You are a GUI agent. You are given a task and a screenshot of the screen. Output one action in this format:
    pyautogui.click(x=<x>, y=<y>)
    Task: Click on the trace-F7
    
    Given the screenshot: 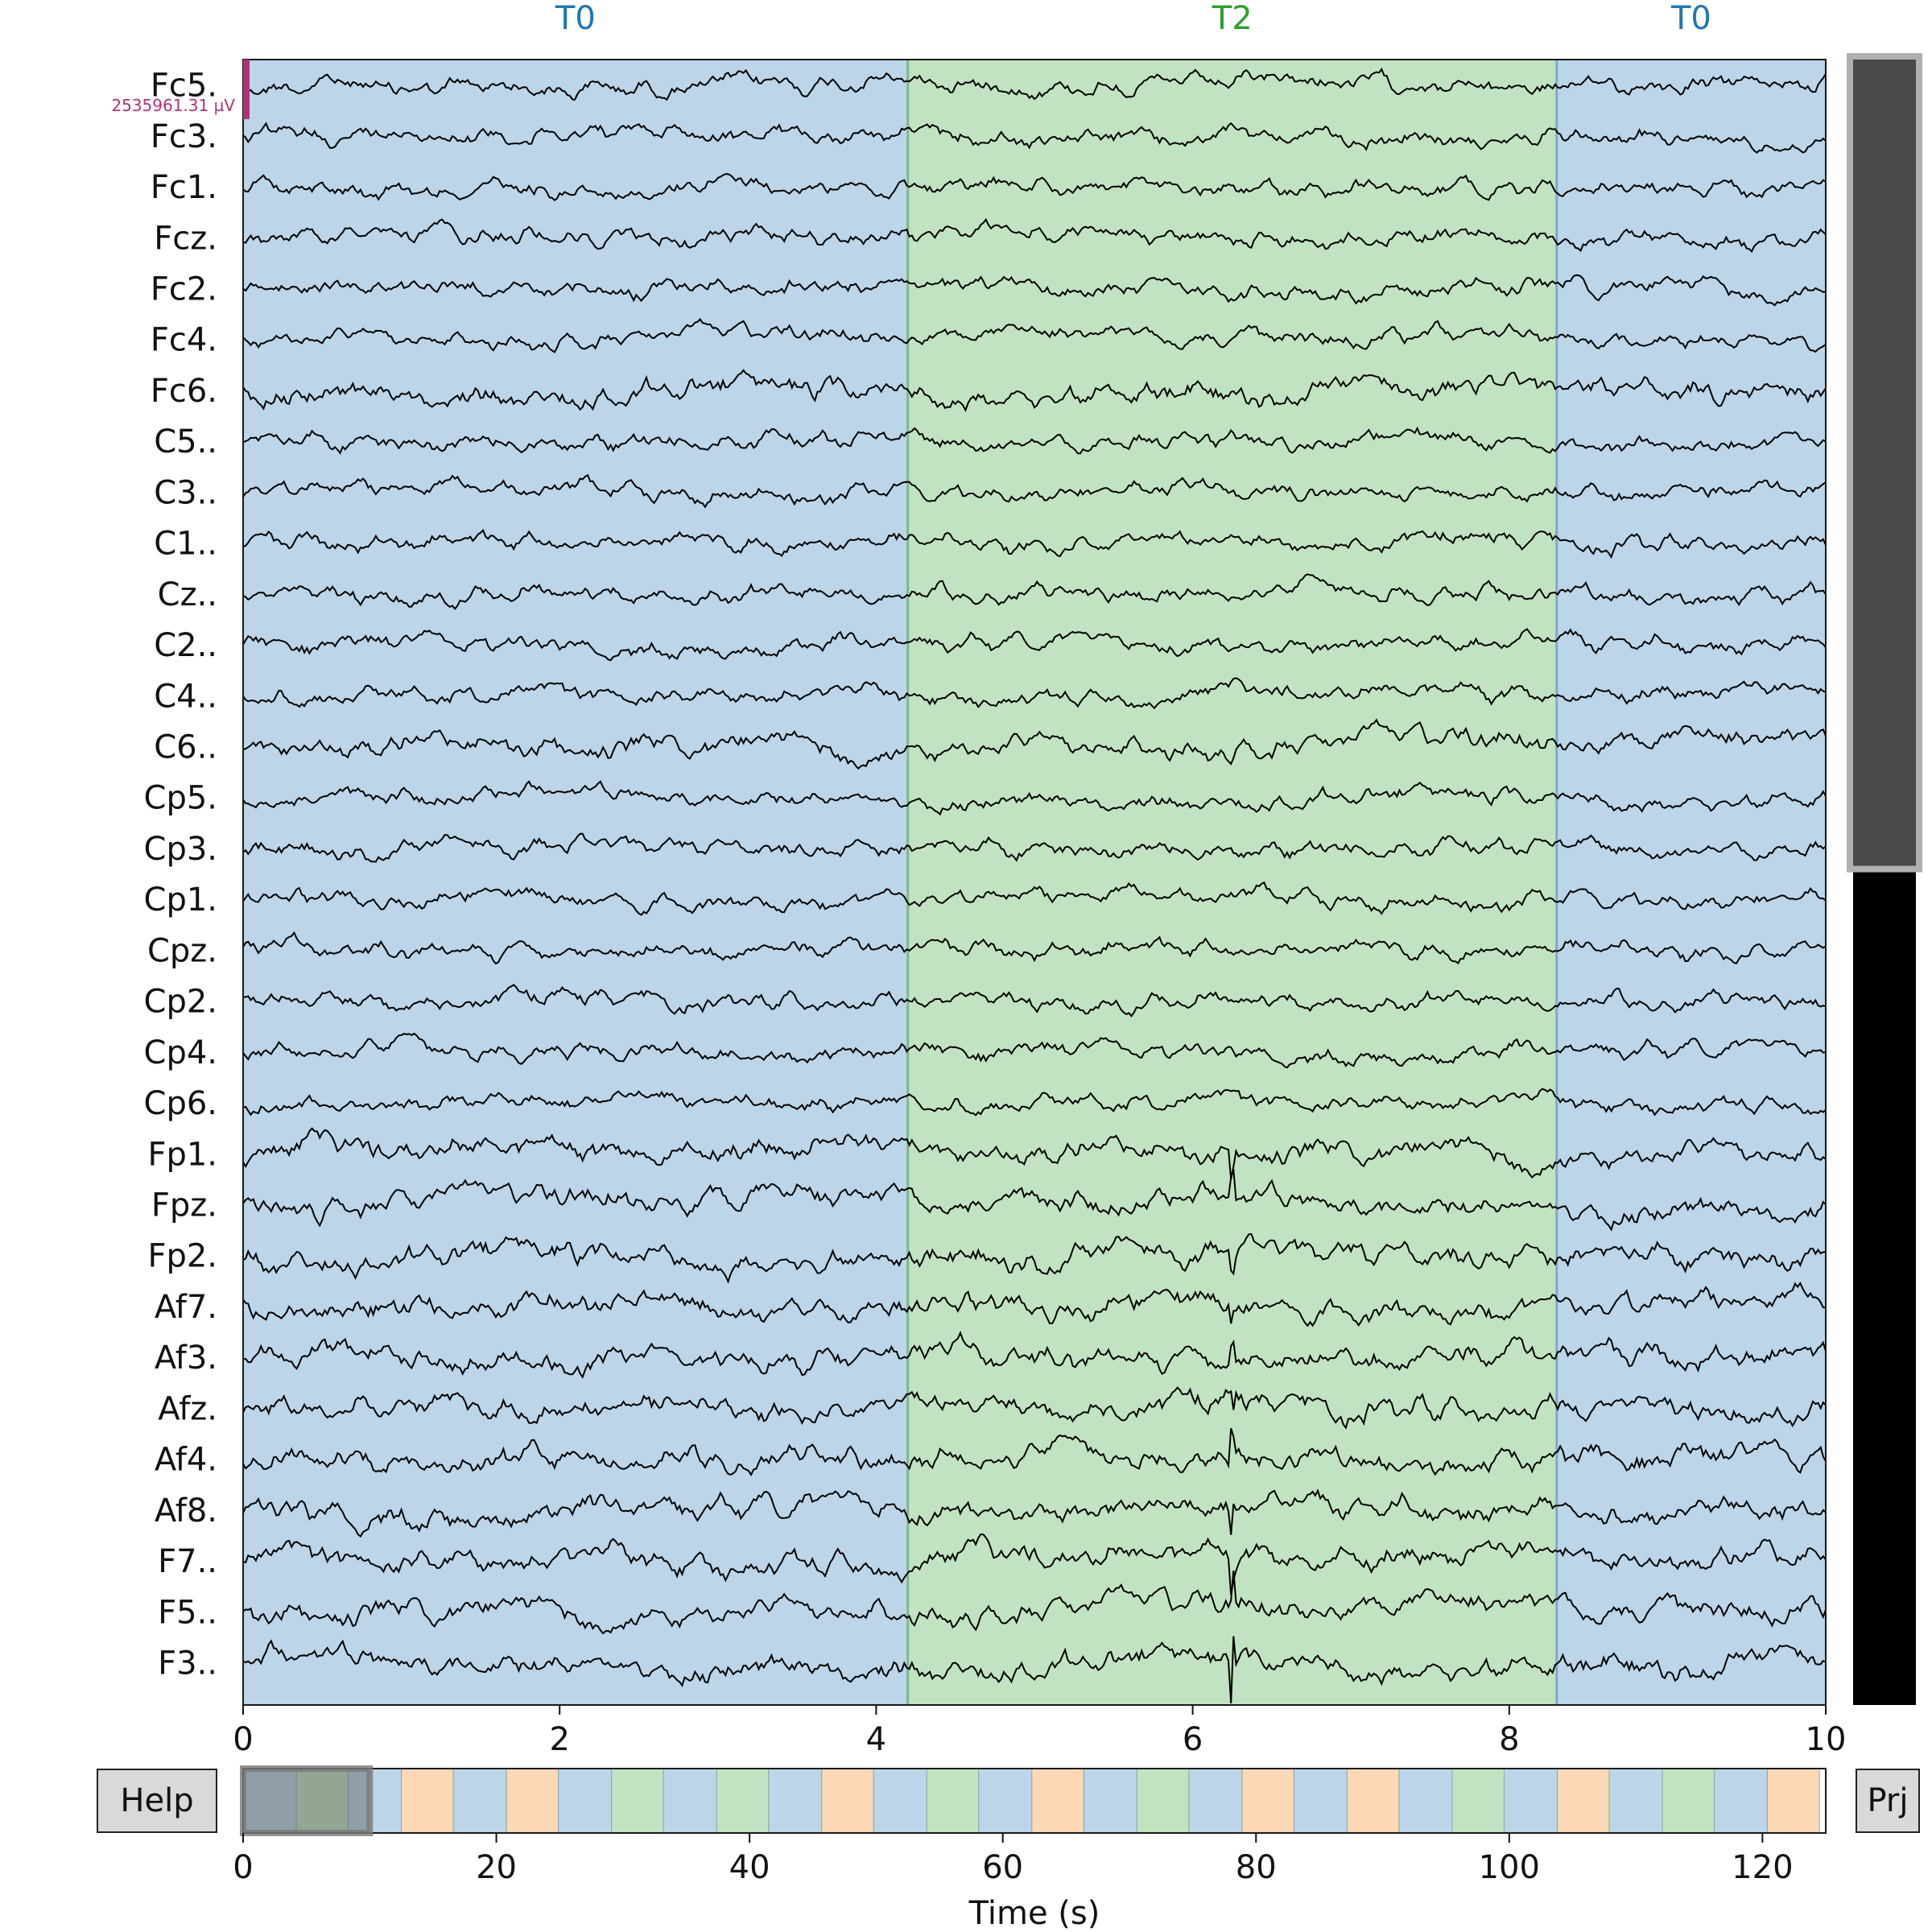 What is the action you would take?
    pyautogui.click(x=1034, y=1564)
    